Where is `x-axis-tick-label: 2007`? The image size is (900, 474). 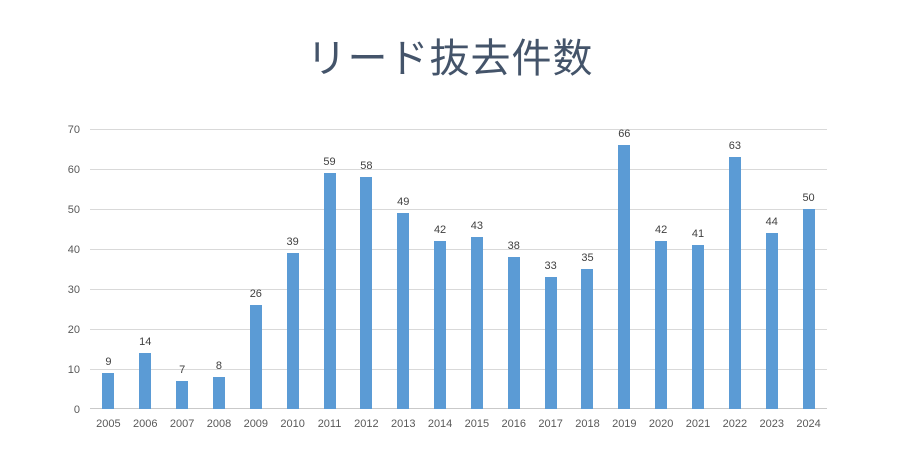
x-axis-tick-label: 2007 is located at coordinates (182, 424).